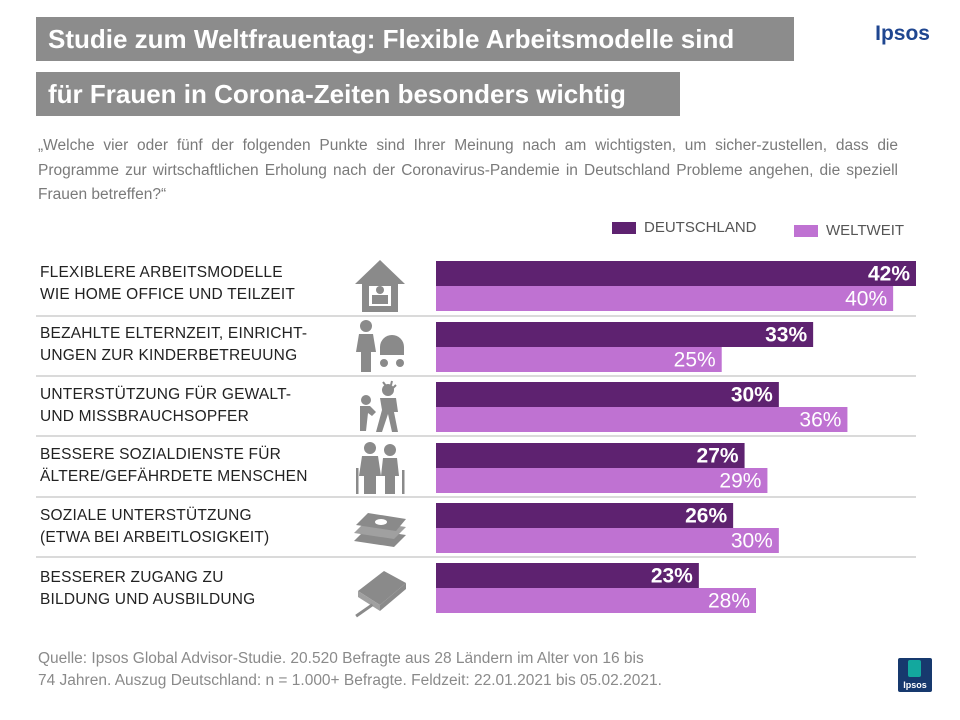 This screenshot has height=720, width=960. Describe the element at coordinates (380, 286) in the screenshot. I see `home-office-icon` at that location.